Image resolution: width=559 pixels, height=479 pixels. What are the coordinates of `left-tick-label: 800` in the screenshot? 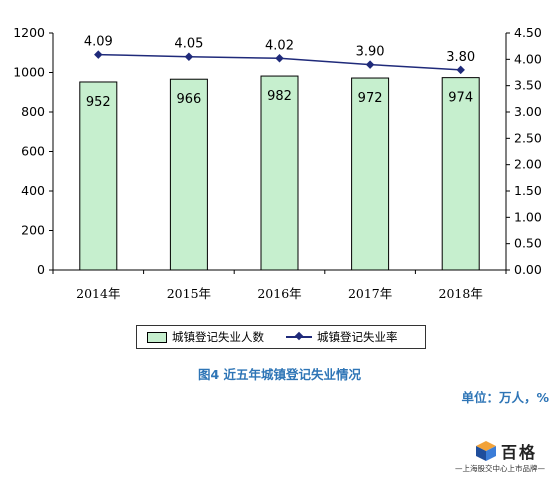 It's located at (33, 111).